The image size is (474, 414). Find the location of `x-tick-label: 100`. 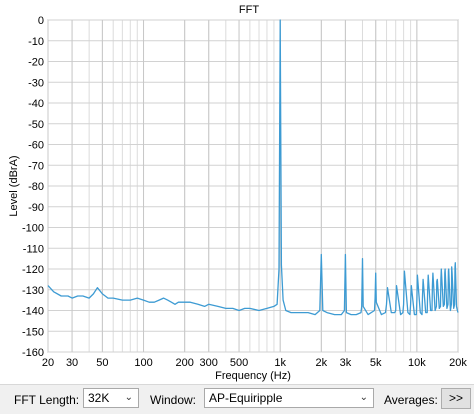

x-tick-label: 100 is located at coordinates (143, 363).